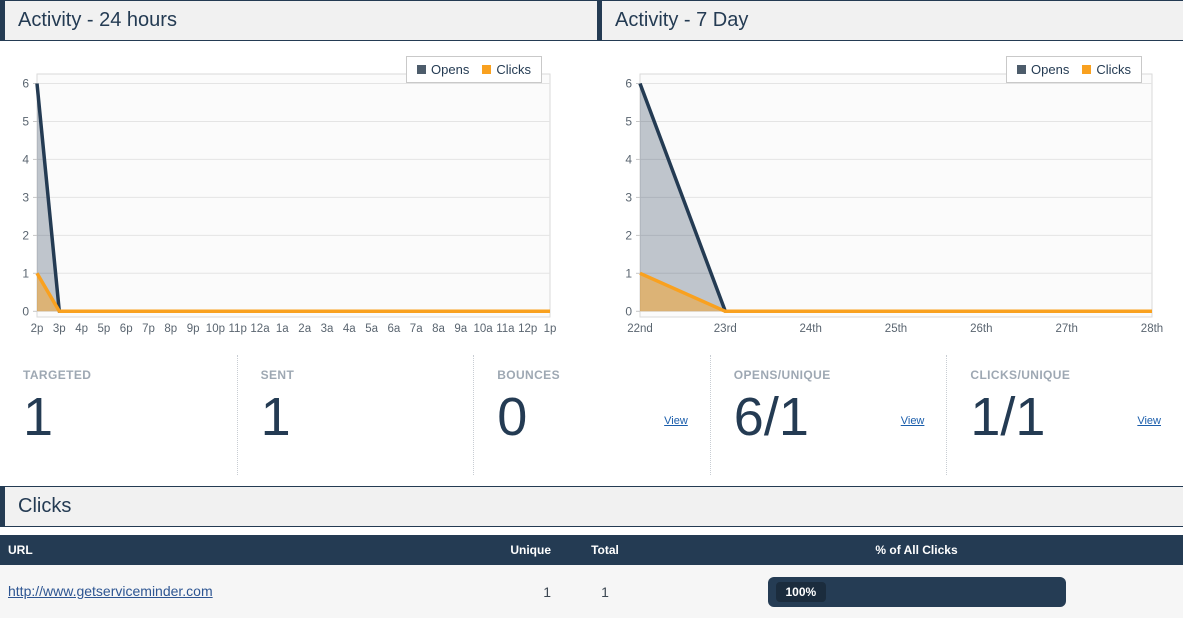  Describe the element at coordinates (676, 421) in the screenshot. I see `bounces-view-link: View` at that location.